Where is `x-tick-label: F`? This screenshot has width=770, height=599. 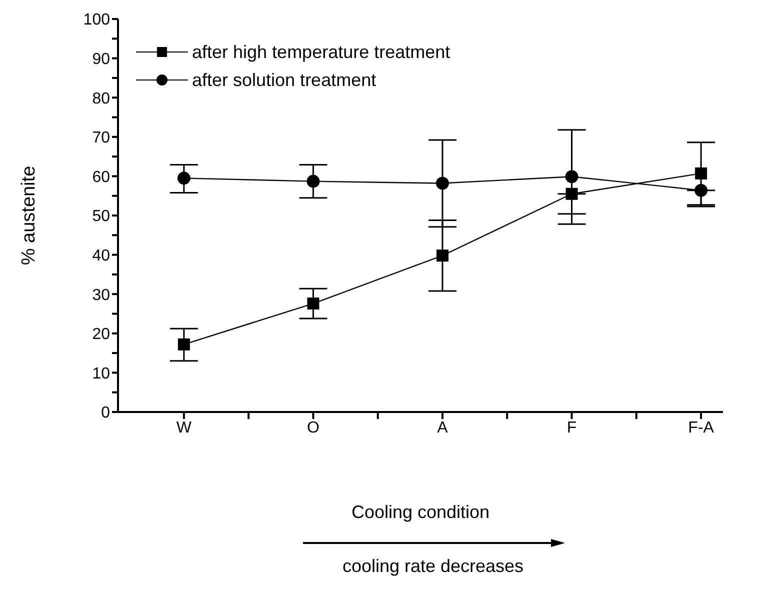 x-tick-label: F is located at coordinates (571, 427).